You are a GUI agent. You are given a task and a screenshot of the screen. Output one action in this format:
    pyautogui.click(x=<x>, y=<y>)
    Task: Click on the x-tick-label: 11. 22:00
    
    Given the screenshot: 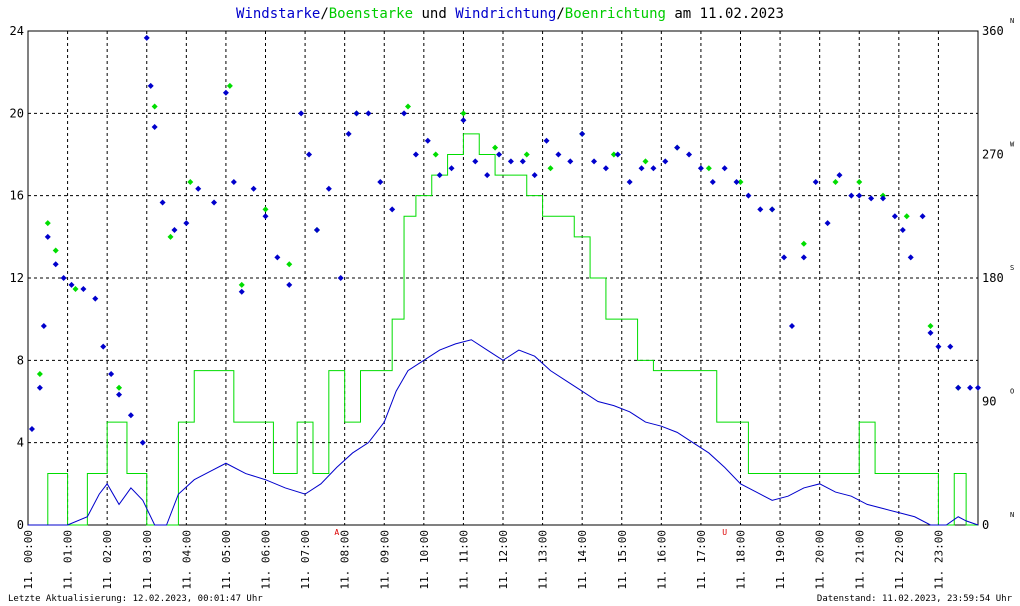 What is the action you would take?
    pyautogui.click(x=899, y=560)
    